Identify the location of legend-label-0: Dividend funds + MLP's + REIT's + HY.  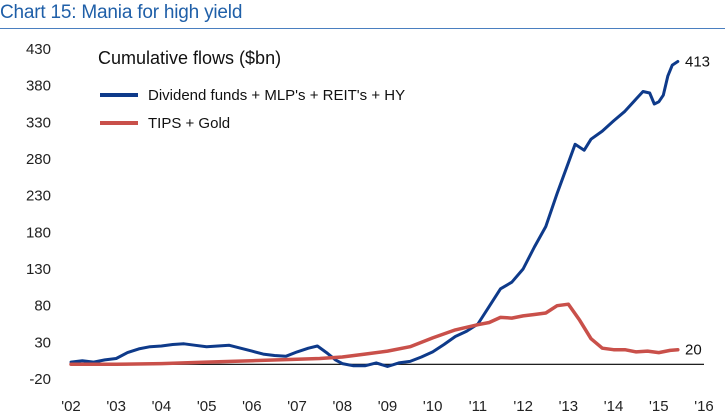
(276, 95).